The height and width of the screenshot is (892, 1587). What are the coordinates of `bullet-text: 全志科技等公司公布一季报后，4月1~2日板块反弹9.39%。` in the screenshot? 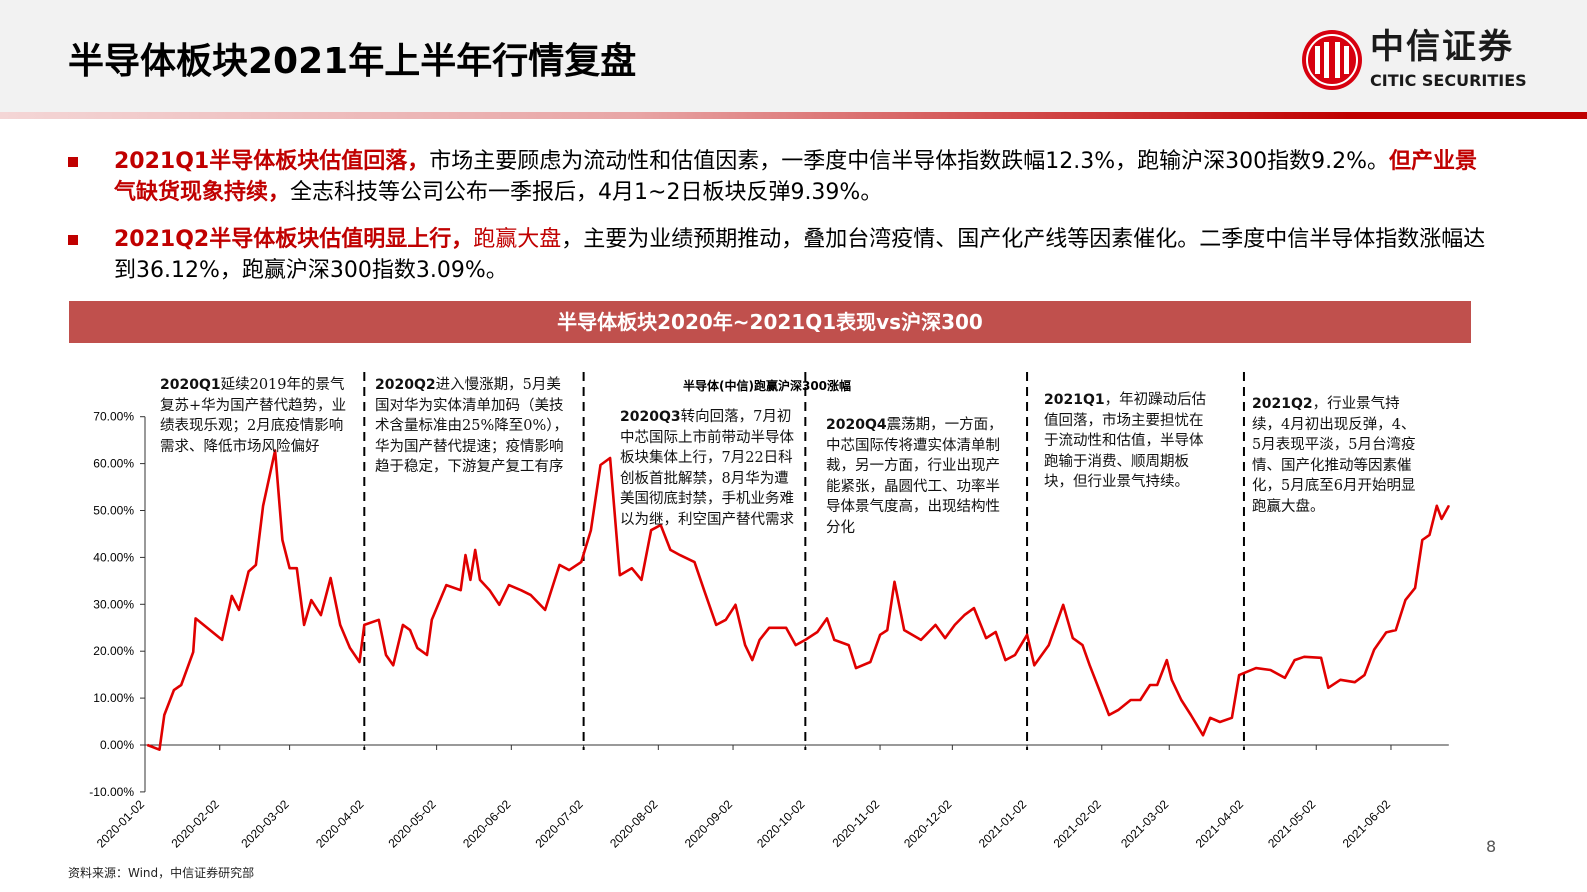 It's located at (586, 192).